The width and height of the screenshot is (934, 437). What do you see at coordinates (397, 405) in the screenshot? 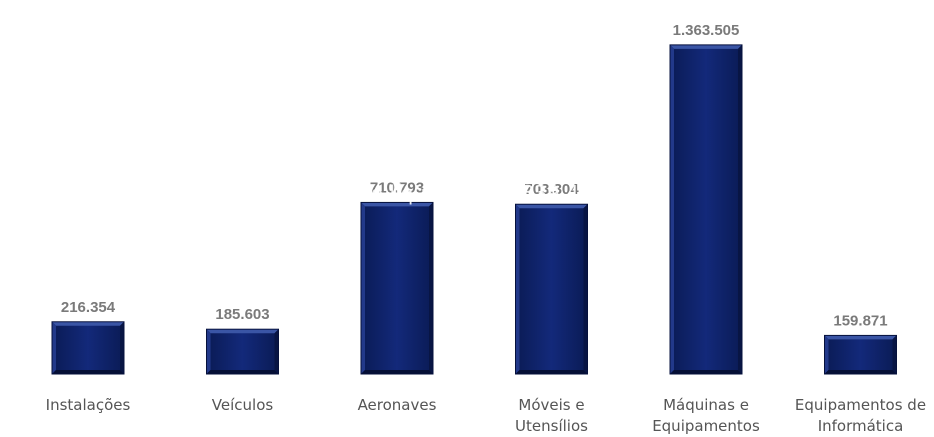
I see `category-label-2: Aeronaves` at bounding box center [397, 405].